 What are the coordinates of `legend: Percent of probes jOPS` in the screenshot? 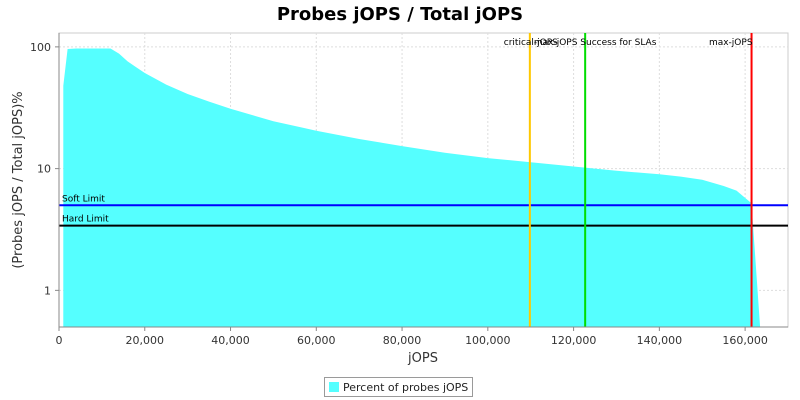 It's located at (399, 387).